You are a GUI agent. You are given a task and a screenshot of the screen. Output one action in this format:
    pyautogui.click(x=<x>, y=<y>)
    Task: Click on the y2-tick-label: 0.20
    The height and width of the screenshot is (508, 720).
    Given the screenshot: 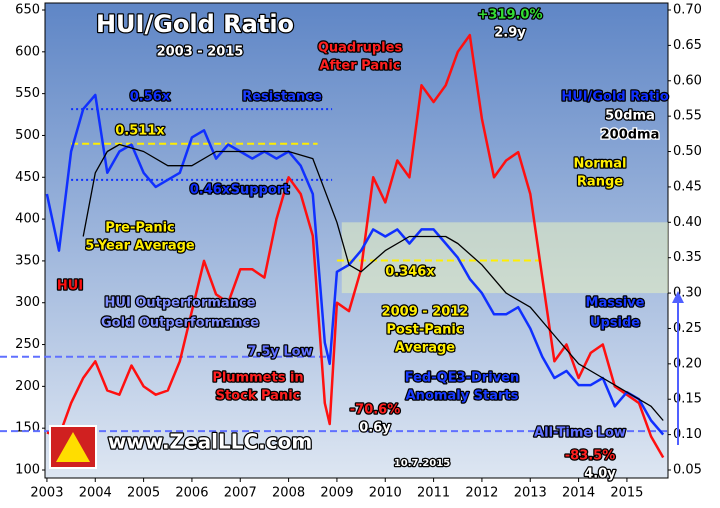 What is the action you would take?
    pyautogui.click(x=687, y=363)
    